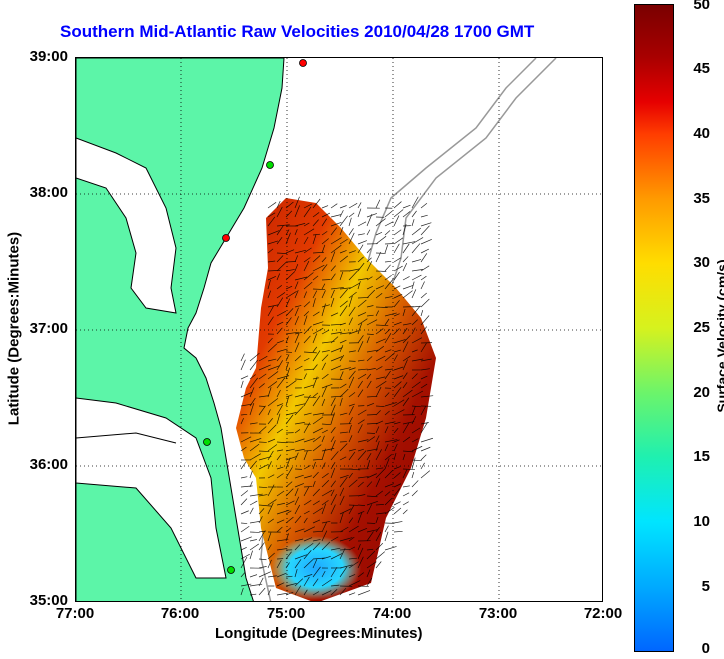 This screenshot has height=659, width=724. What do you see at coordinates (48, 464) in the screenshot?
I see `y-tick-label: 36:00` at bounding box center [48, 464].